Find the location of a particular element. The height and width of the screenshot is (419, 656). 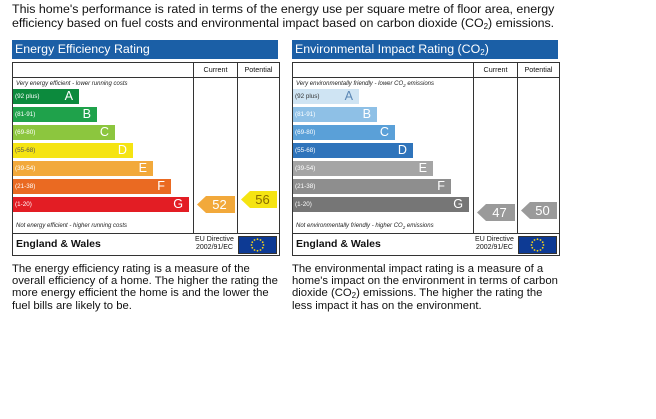

unfriendly-note-end: emissions is located at coordinates (419, 226).